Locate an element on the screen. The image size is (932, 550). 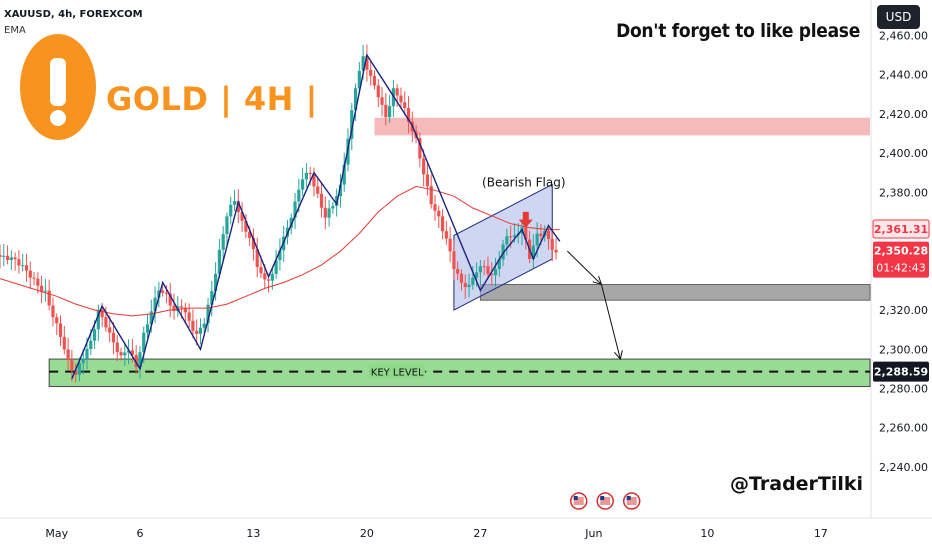
key-level-label-bg is located at coordinates (397, 371).